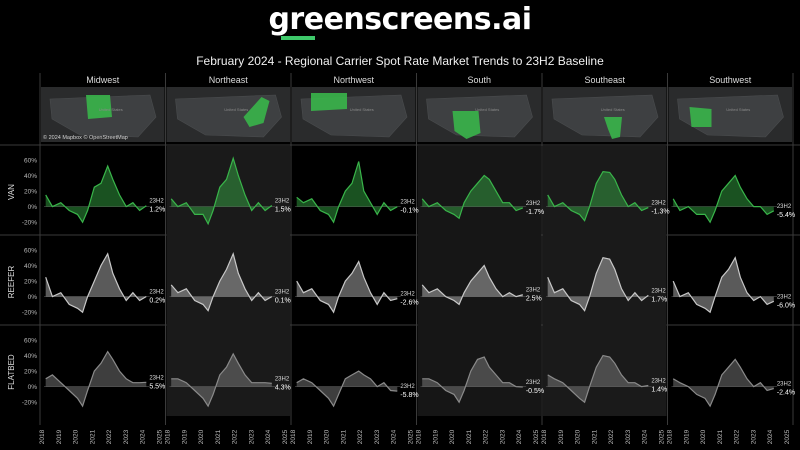 The image size is (800, 450). I want to click on region-highlight-northeast, so click(256, 112).